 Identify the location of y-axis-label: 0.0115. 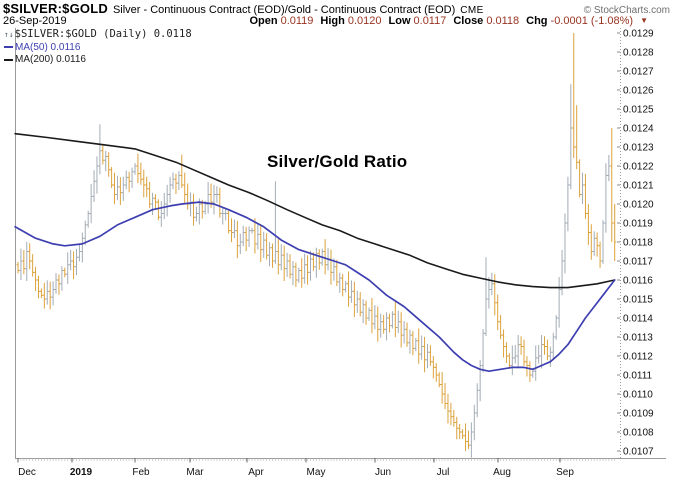
(638, 300).